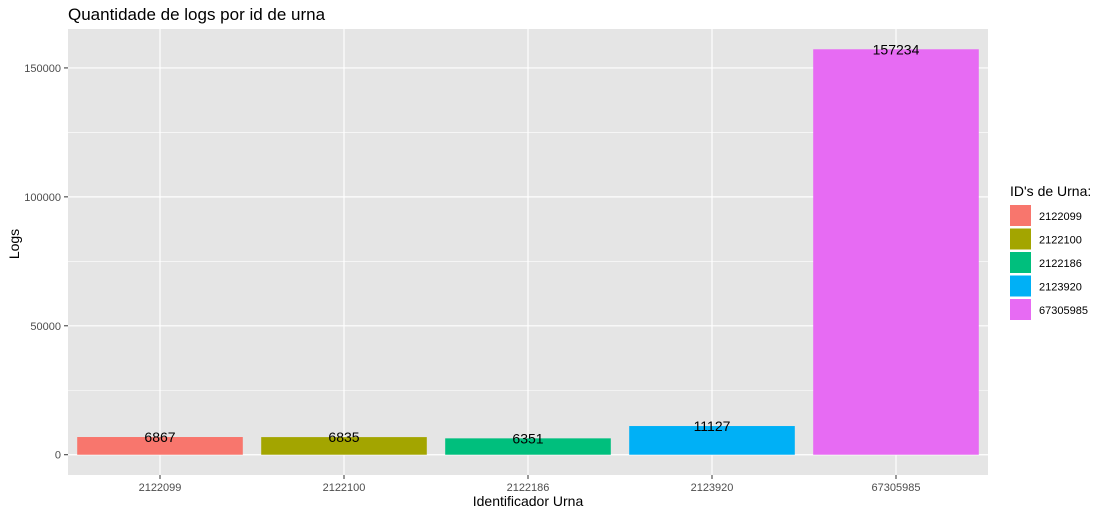 This screenshot has height=515, width=1109. Describe the element at coordinates (528, 501) in the screenshot. I see `x-axis-title: Identificador Urna` at that location.